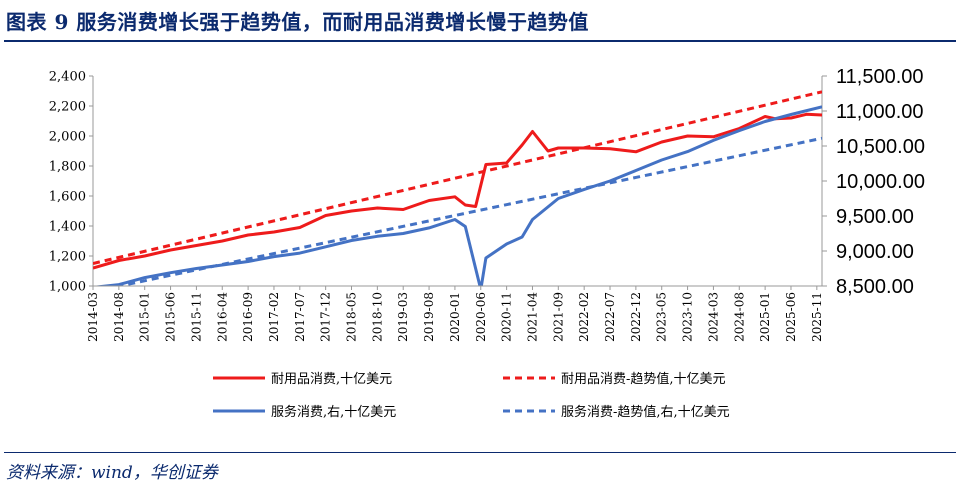 The height and width of the screenshot is (490, 960). What do you see at coordinates (713, 317) in the screenshot?
I see `x-tick-label: 2024-03` at bounding box center [713, 317].